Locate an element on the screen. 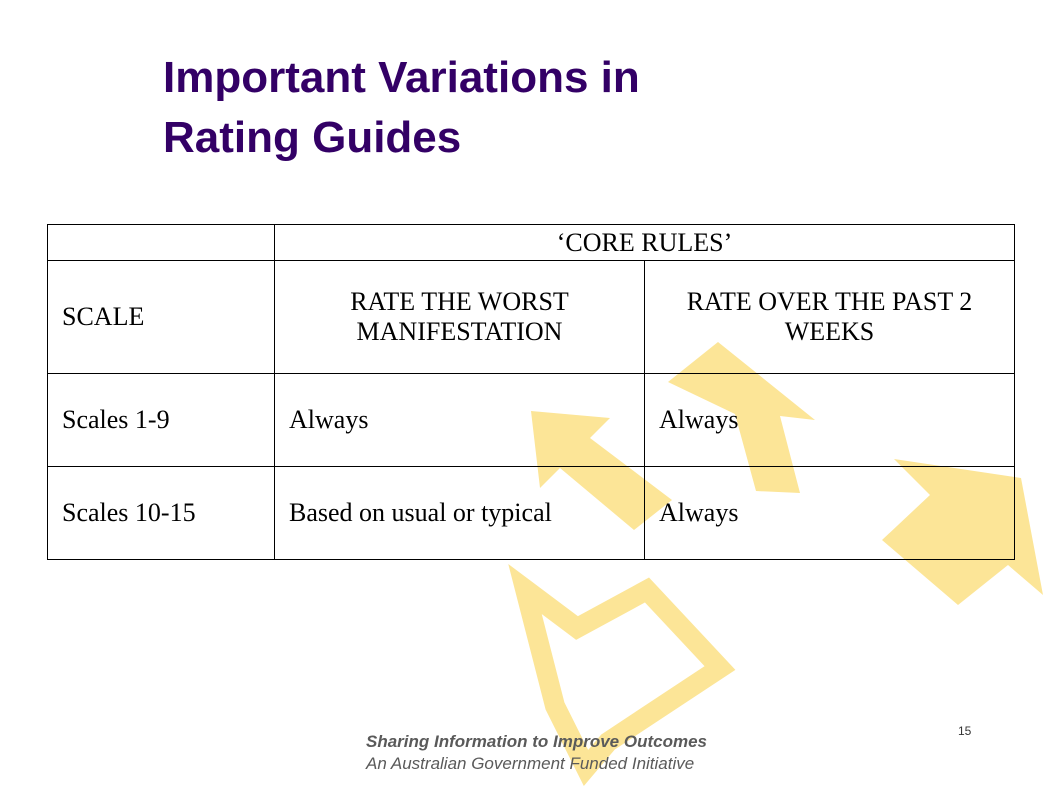 The width and height of the screenshot is (1058, 793). page-number: 15 is located at coordinates (965, 731).